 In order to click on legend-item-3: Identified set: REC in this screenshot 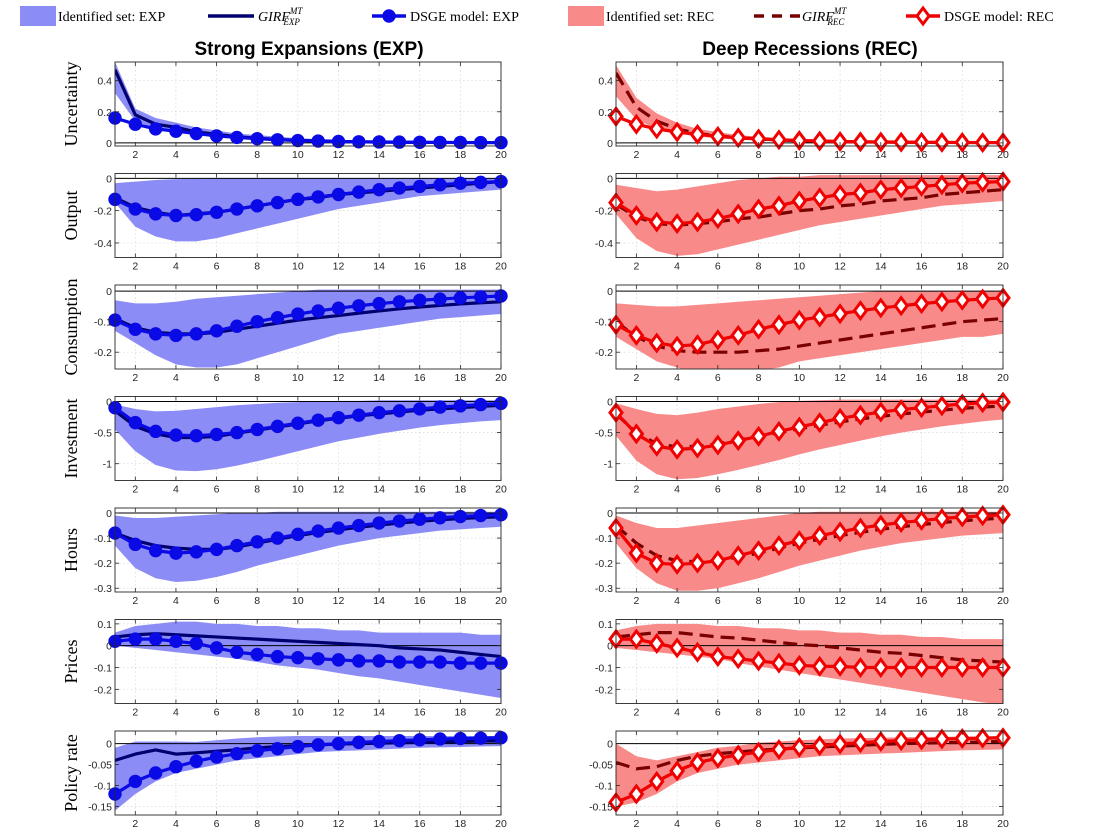, I will do `click(641, 16)`.